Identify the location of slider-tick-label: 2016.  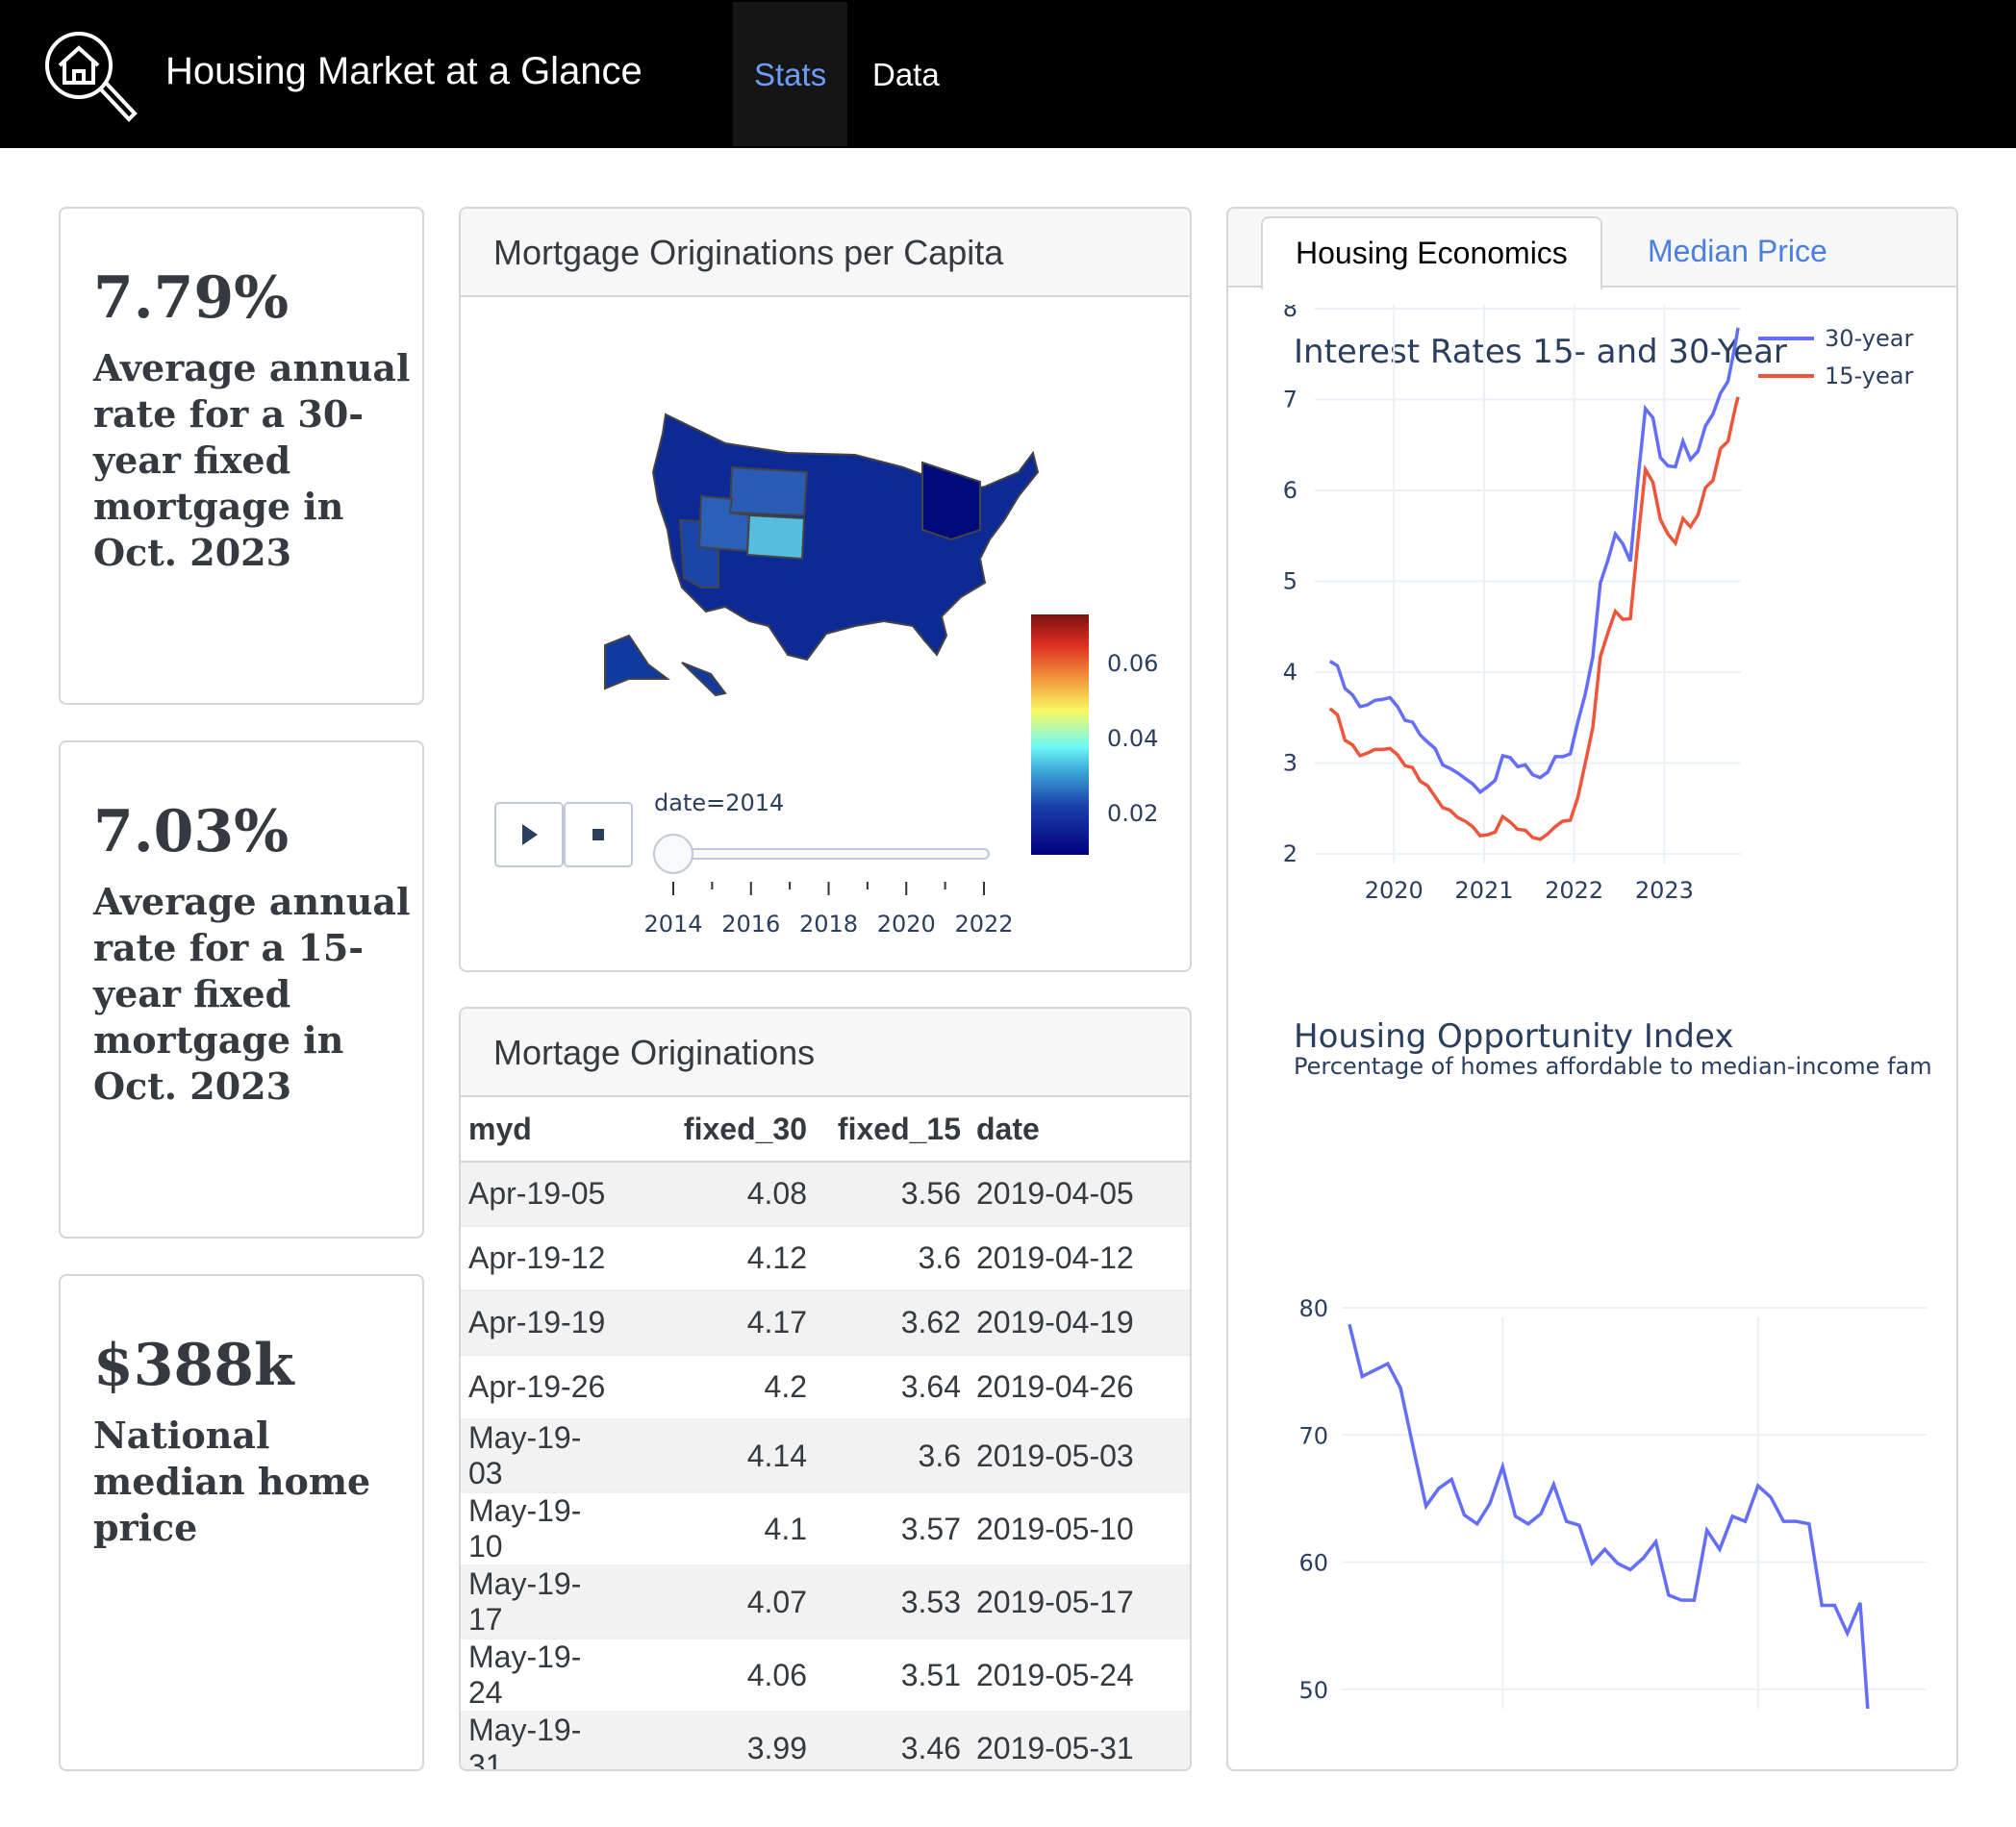
(751, 924).